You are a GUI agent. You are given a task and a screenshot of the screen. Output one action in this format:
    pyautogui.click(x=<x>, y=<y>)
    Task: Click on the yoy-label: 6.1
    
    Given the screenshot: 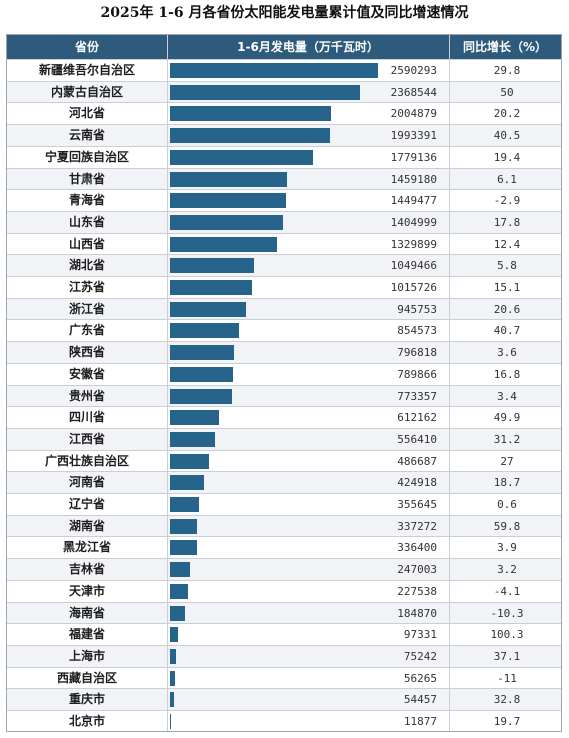 What is the action you would take?
    pyautogui.click(x=507, y=179)
    